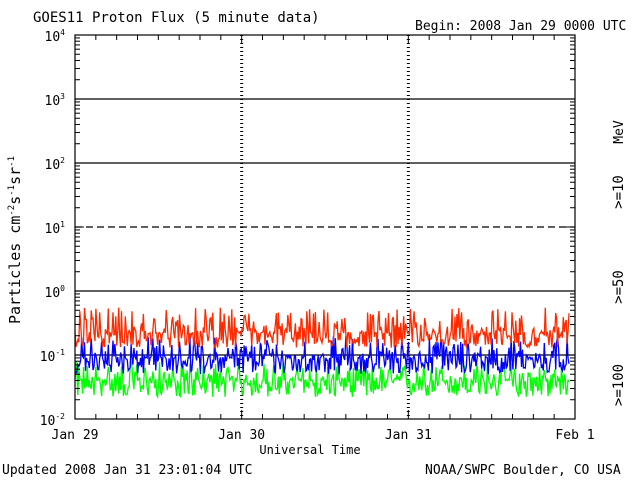 The width and height of the screenshot is (640, 480). I want to click on y-axis-label: Particles cm-2s-1sr-1, so click(15, 240).